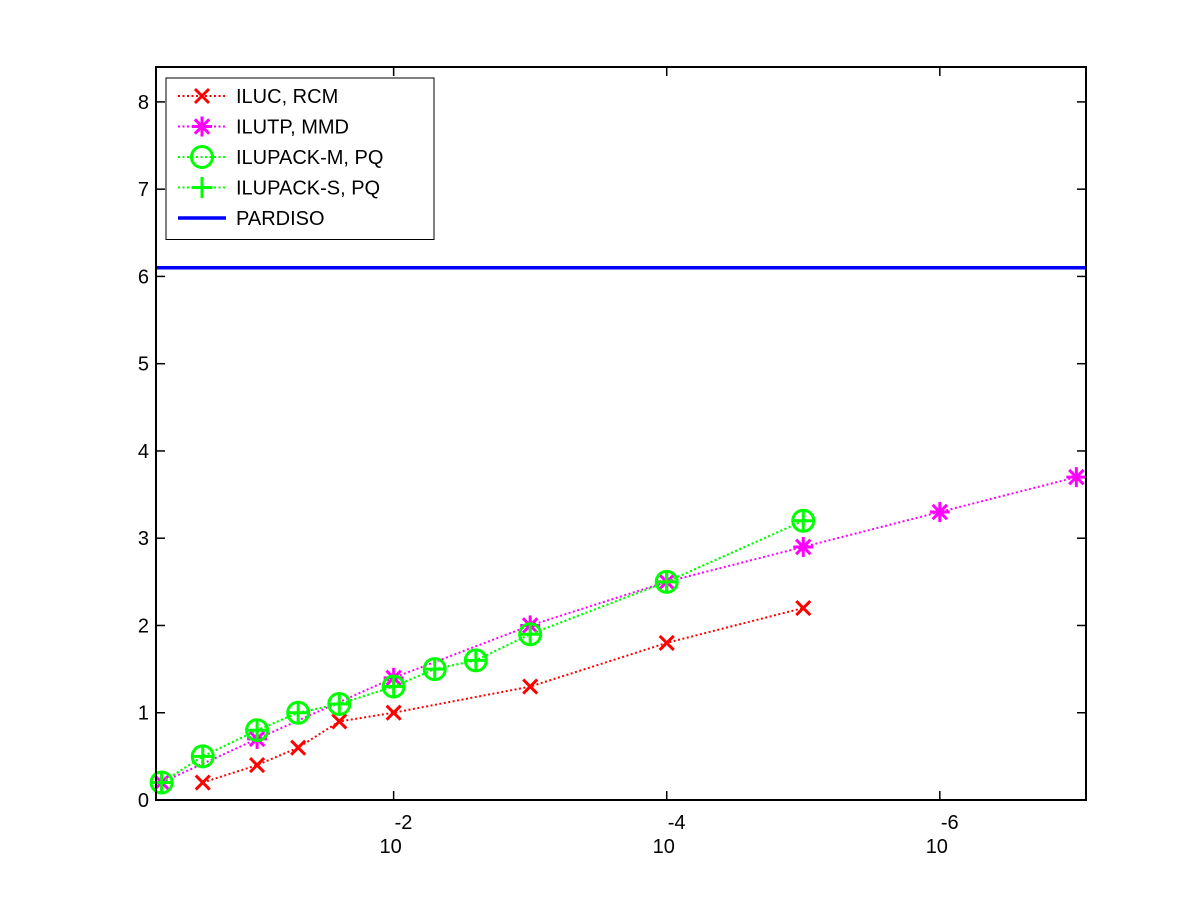  I want to click on x-tick-label-exponent: -2, so click(404, 823).